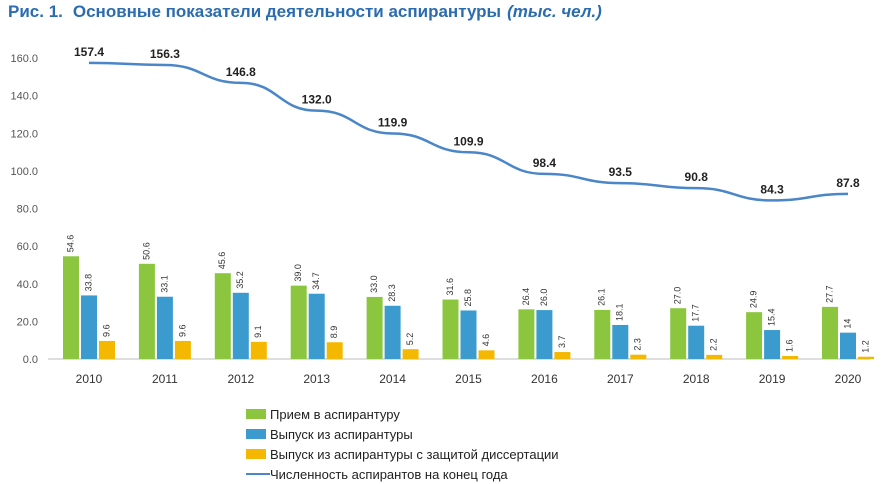 This screenshot has width=886, height=484. I want to click on bar-label-graduation-2013: 34.7, so click(316, 281).